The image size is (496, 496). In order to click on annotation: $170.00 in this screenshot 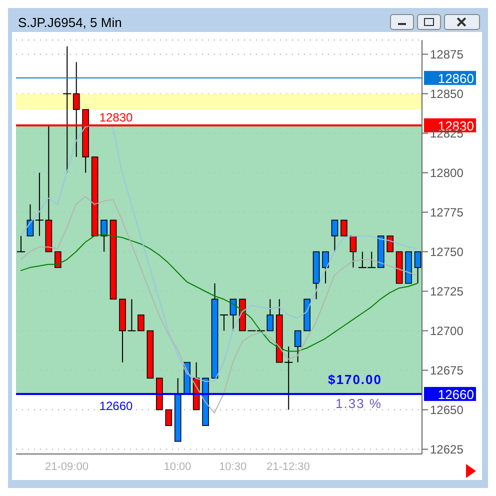, I will do `click(355, 379)`.